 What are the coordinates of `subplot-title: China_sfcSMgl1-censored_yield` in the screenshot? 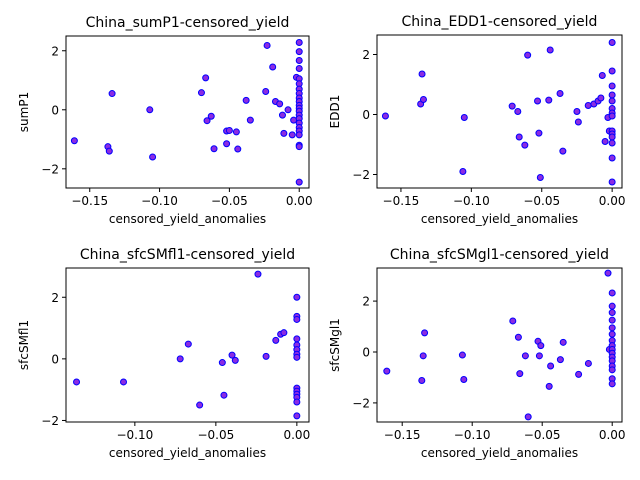 It's located at (499, 255).